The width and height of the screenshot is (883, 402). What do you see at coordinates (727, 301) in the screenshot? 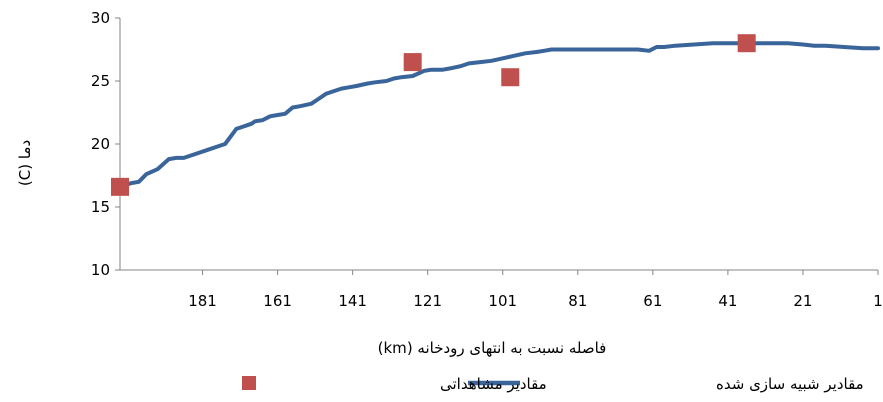
I see `x-tick-label: 41` at bounding box center [727, 301].